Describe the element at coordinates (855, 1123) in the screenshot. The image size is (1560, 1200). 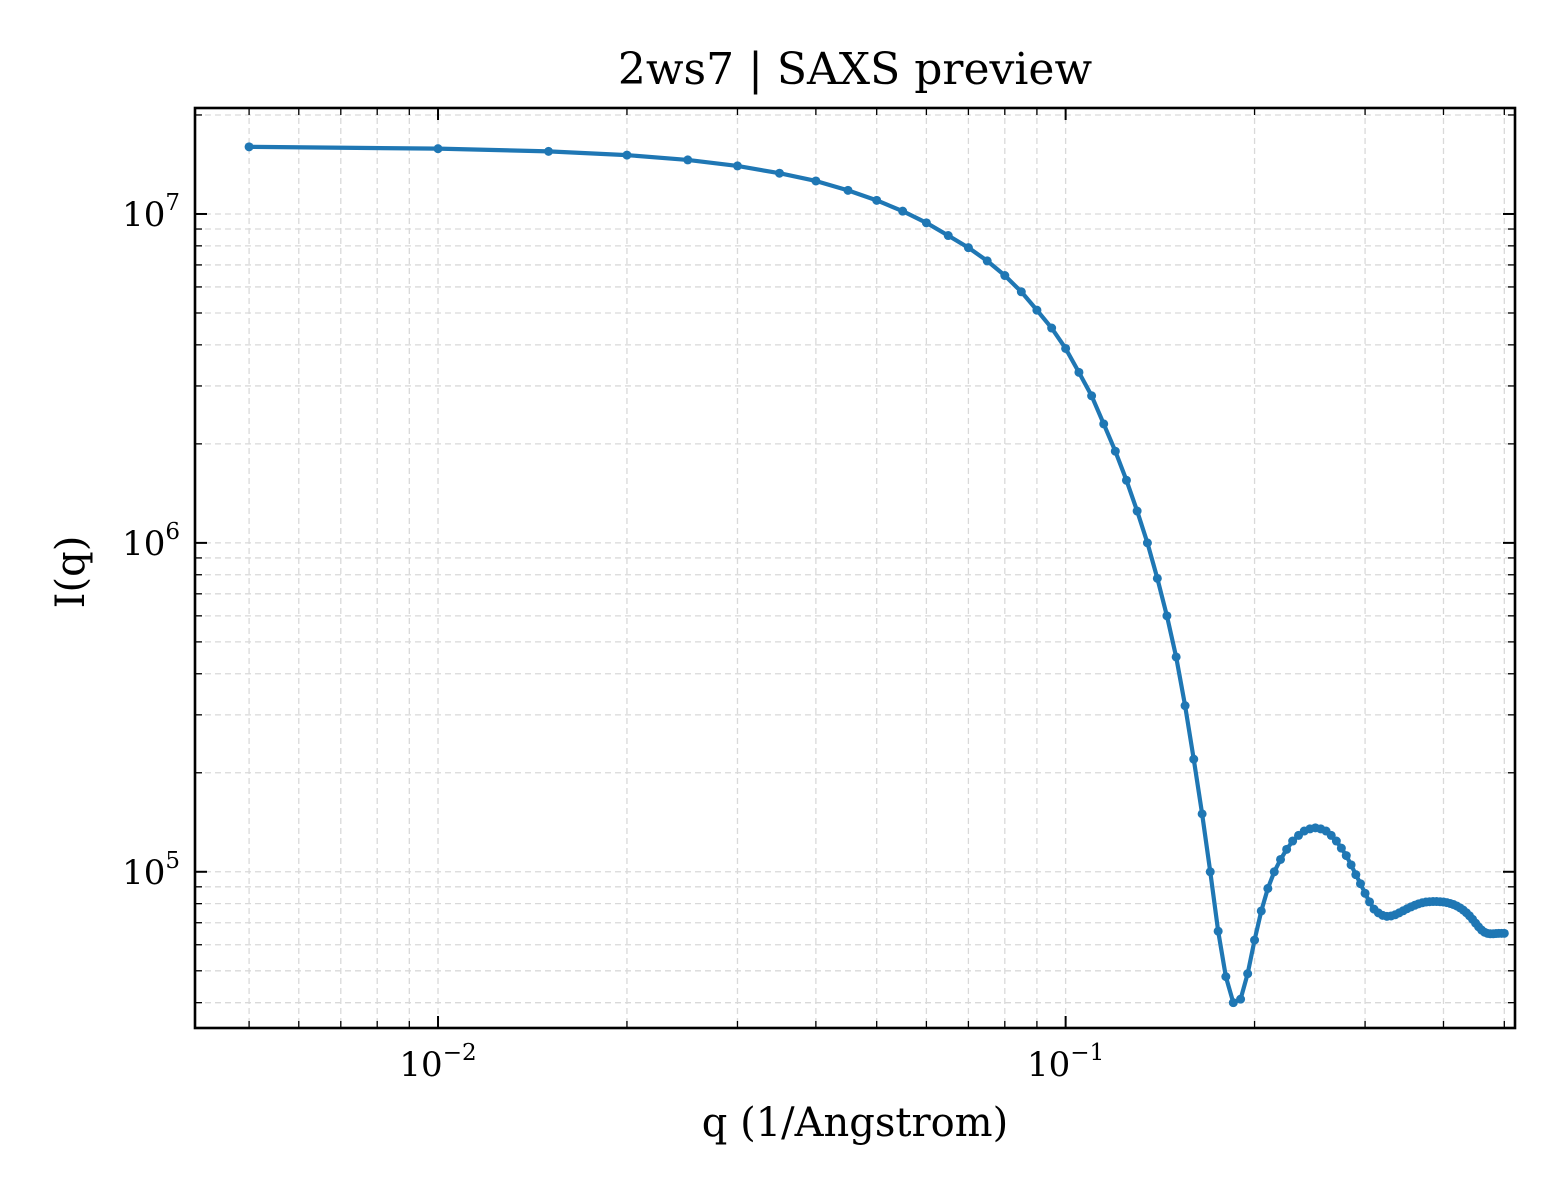
I see `x-axis-label: q (1/Angstrom)` at that location.